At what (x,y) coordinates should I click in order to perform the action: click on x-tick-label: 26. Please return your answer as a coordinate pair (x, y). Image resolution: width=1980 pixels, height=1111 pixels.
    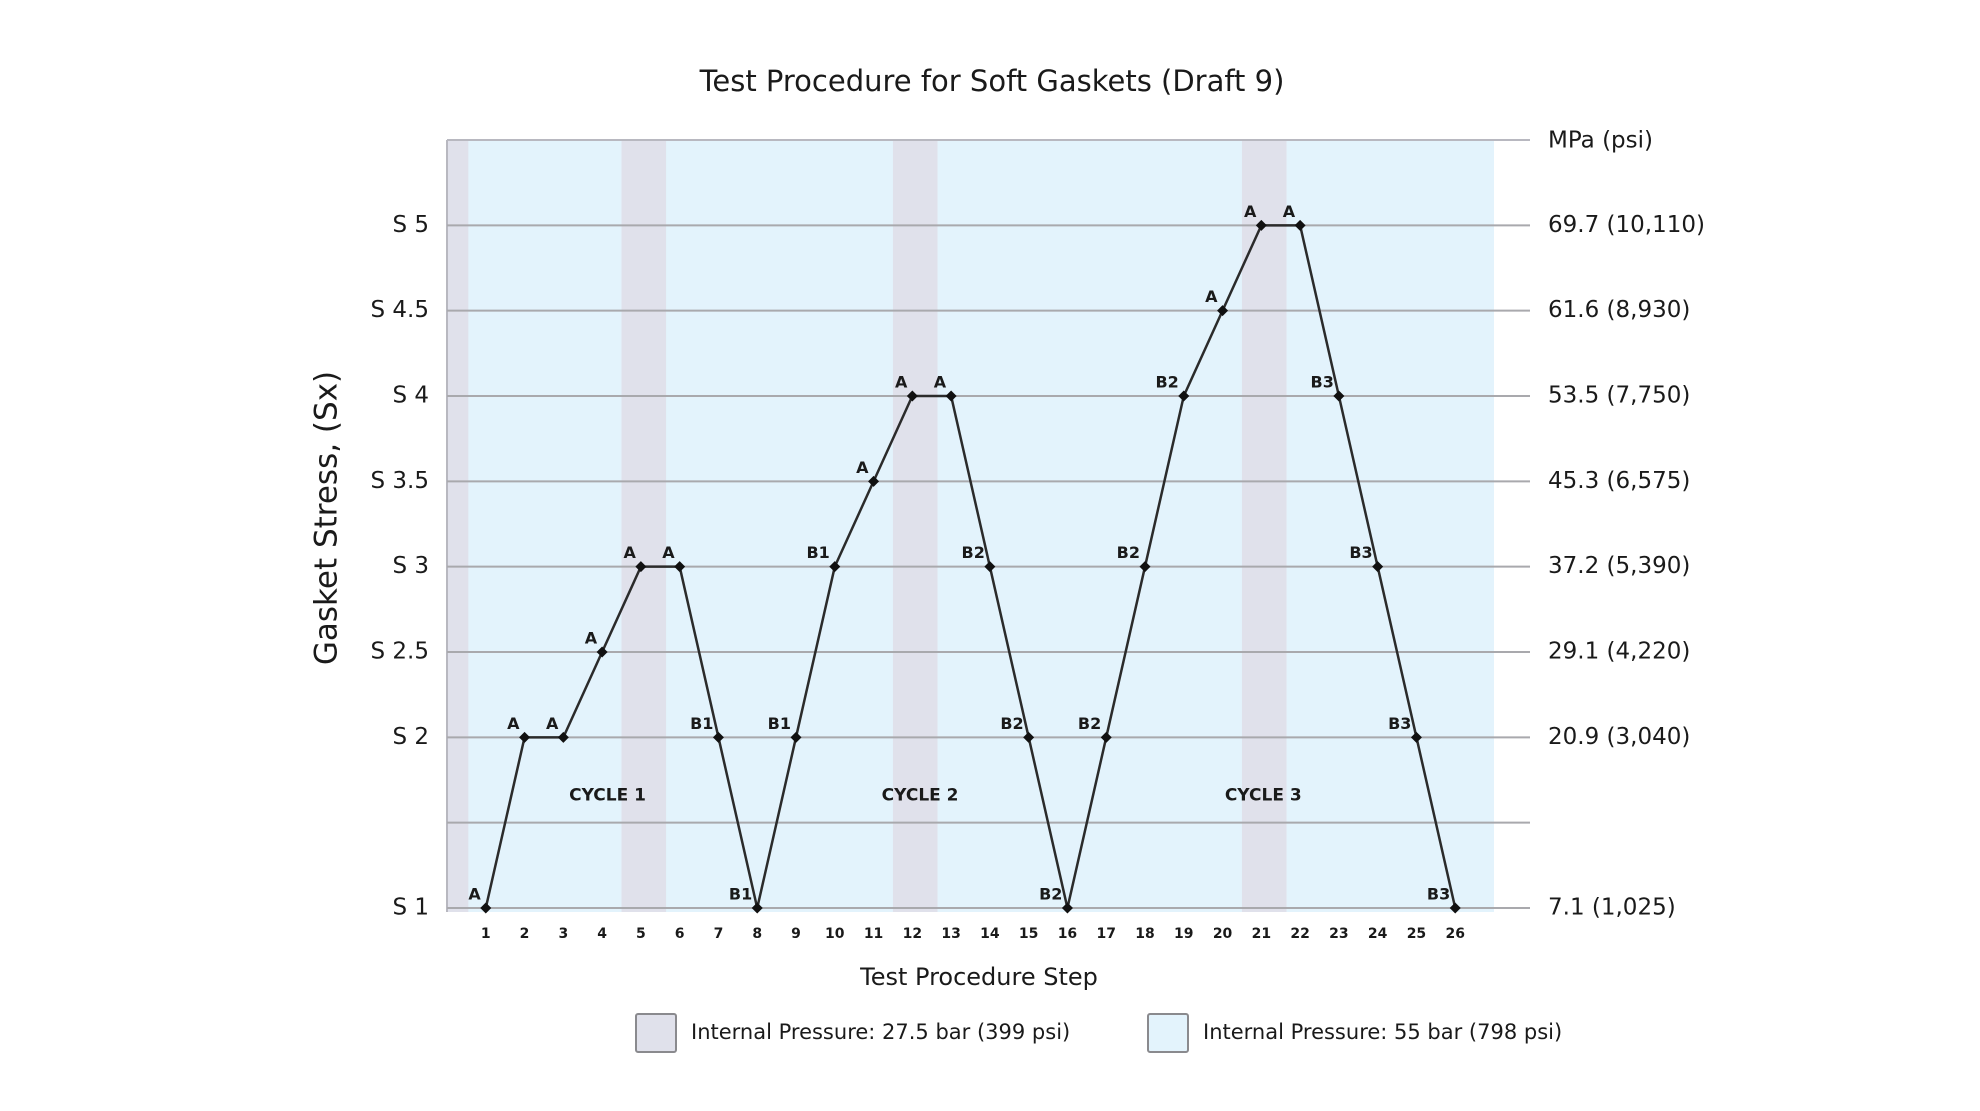
    Looking at the image, I should click on (1454, 934).